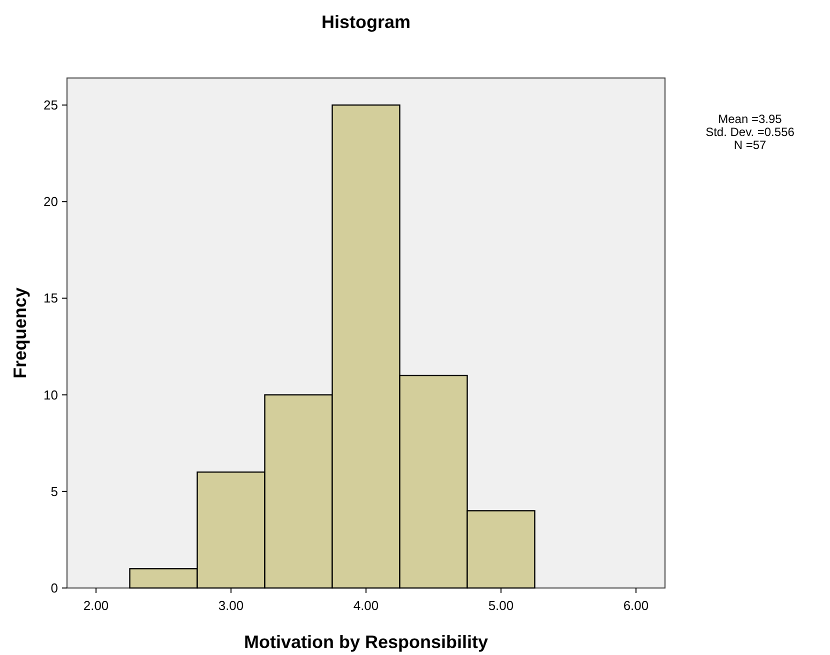 The height and width of the screenshot is (655, 830). Describe the element at coordinates (231, 605) in the screenshot. I see `x-tick-label: 3.00` at that location.